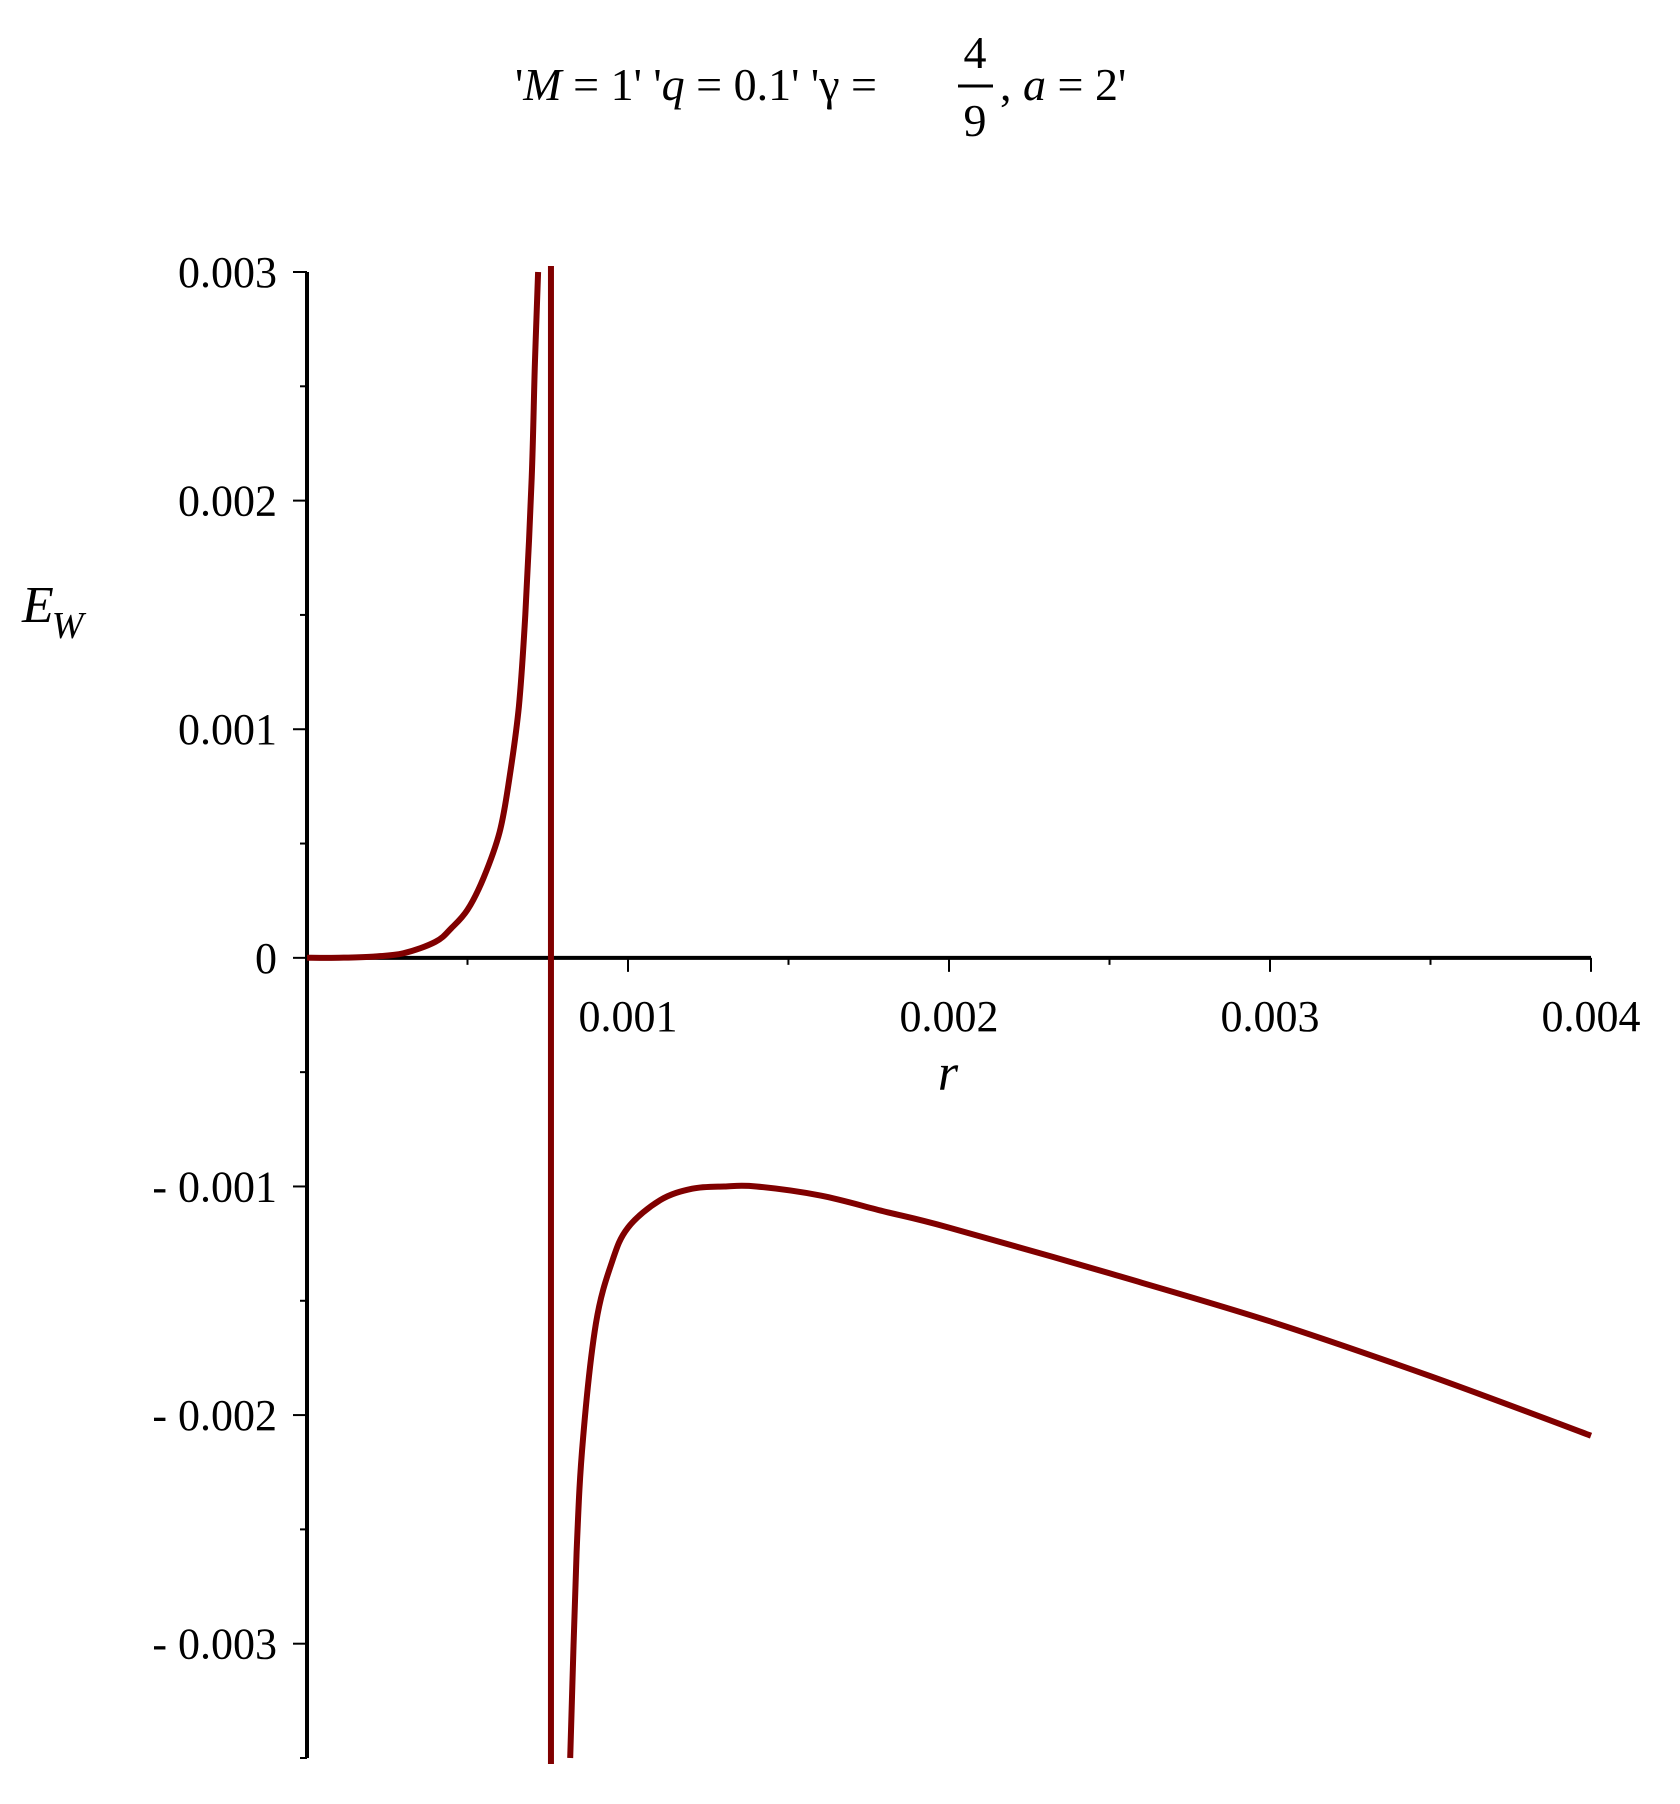 The height and width of the screenshot is (1804, 1680). Describe the element at coordinates (37, 605) in the screenshot. I see `y-axis-label-main: E` at that location.